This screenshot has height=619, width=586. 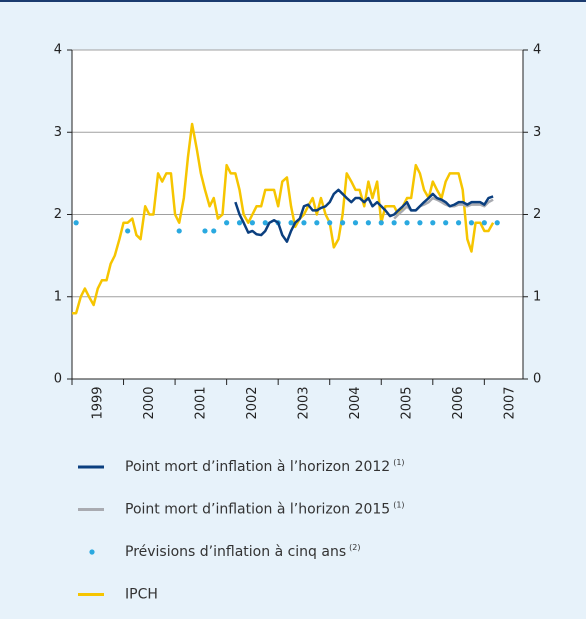 What do you see at coordinates (510, 402) in the screenshot?
I see `x-tick-label: 2007` at bounding box center [510, 402].